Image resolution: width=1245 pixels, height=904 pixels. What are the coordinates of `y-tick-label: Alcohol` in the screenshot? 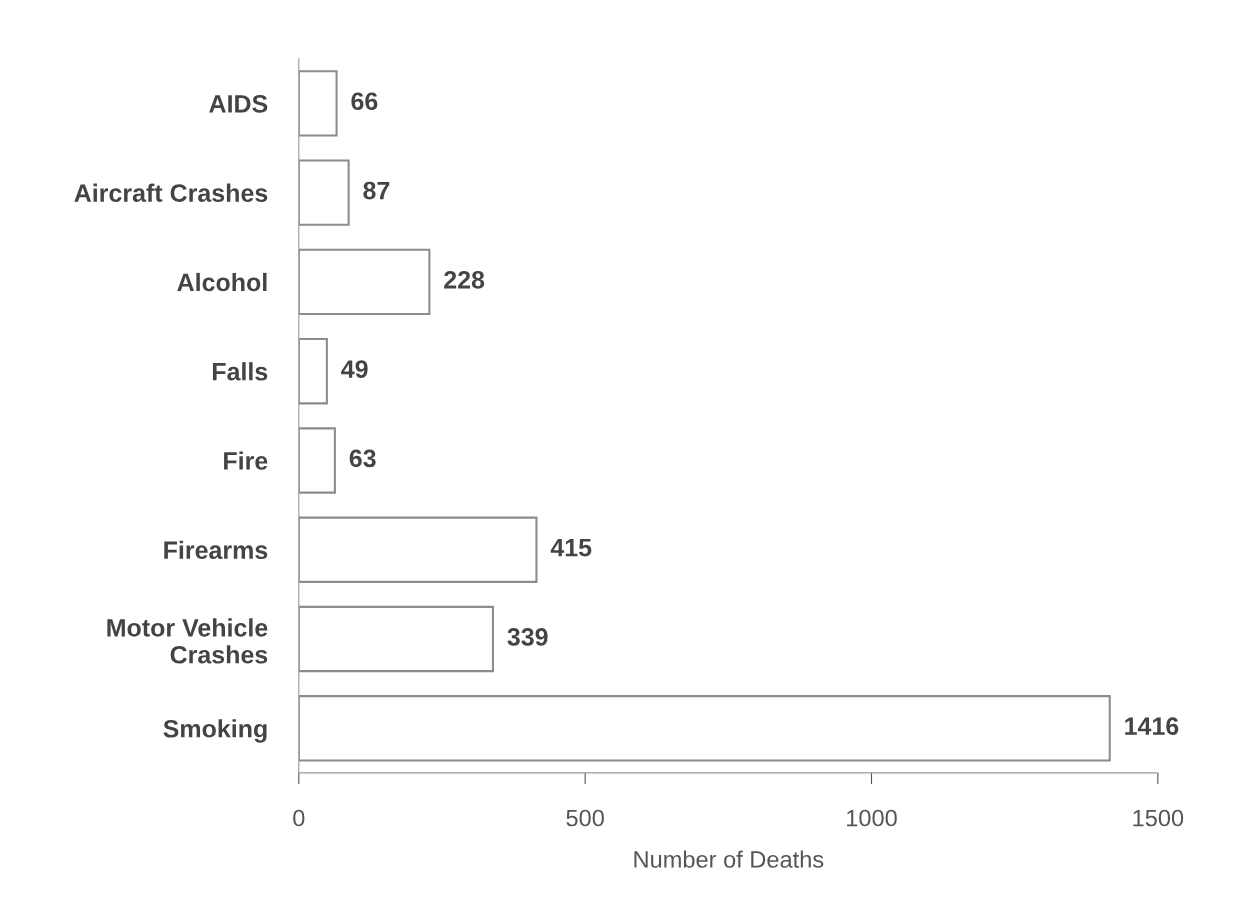 It's located at (222, 282).